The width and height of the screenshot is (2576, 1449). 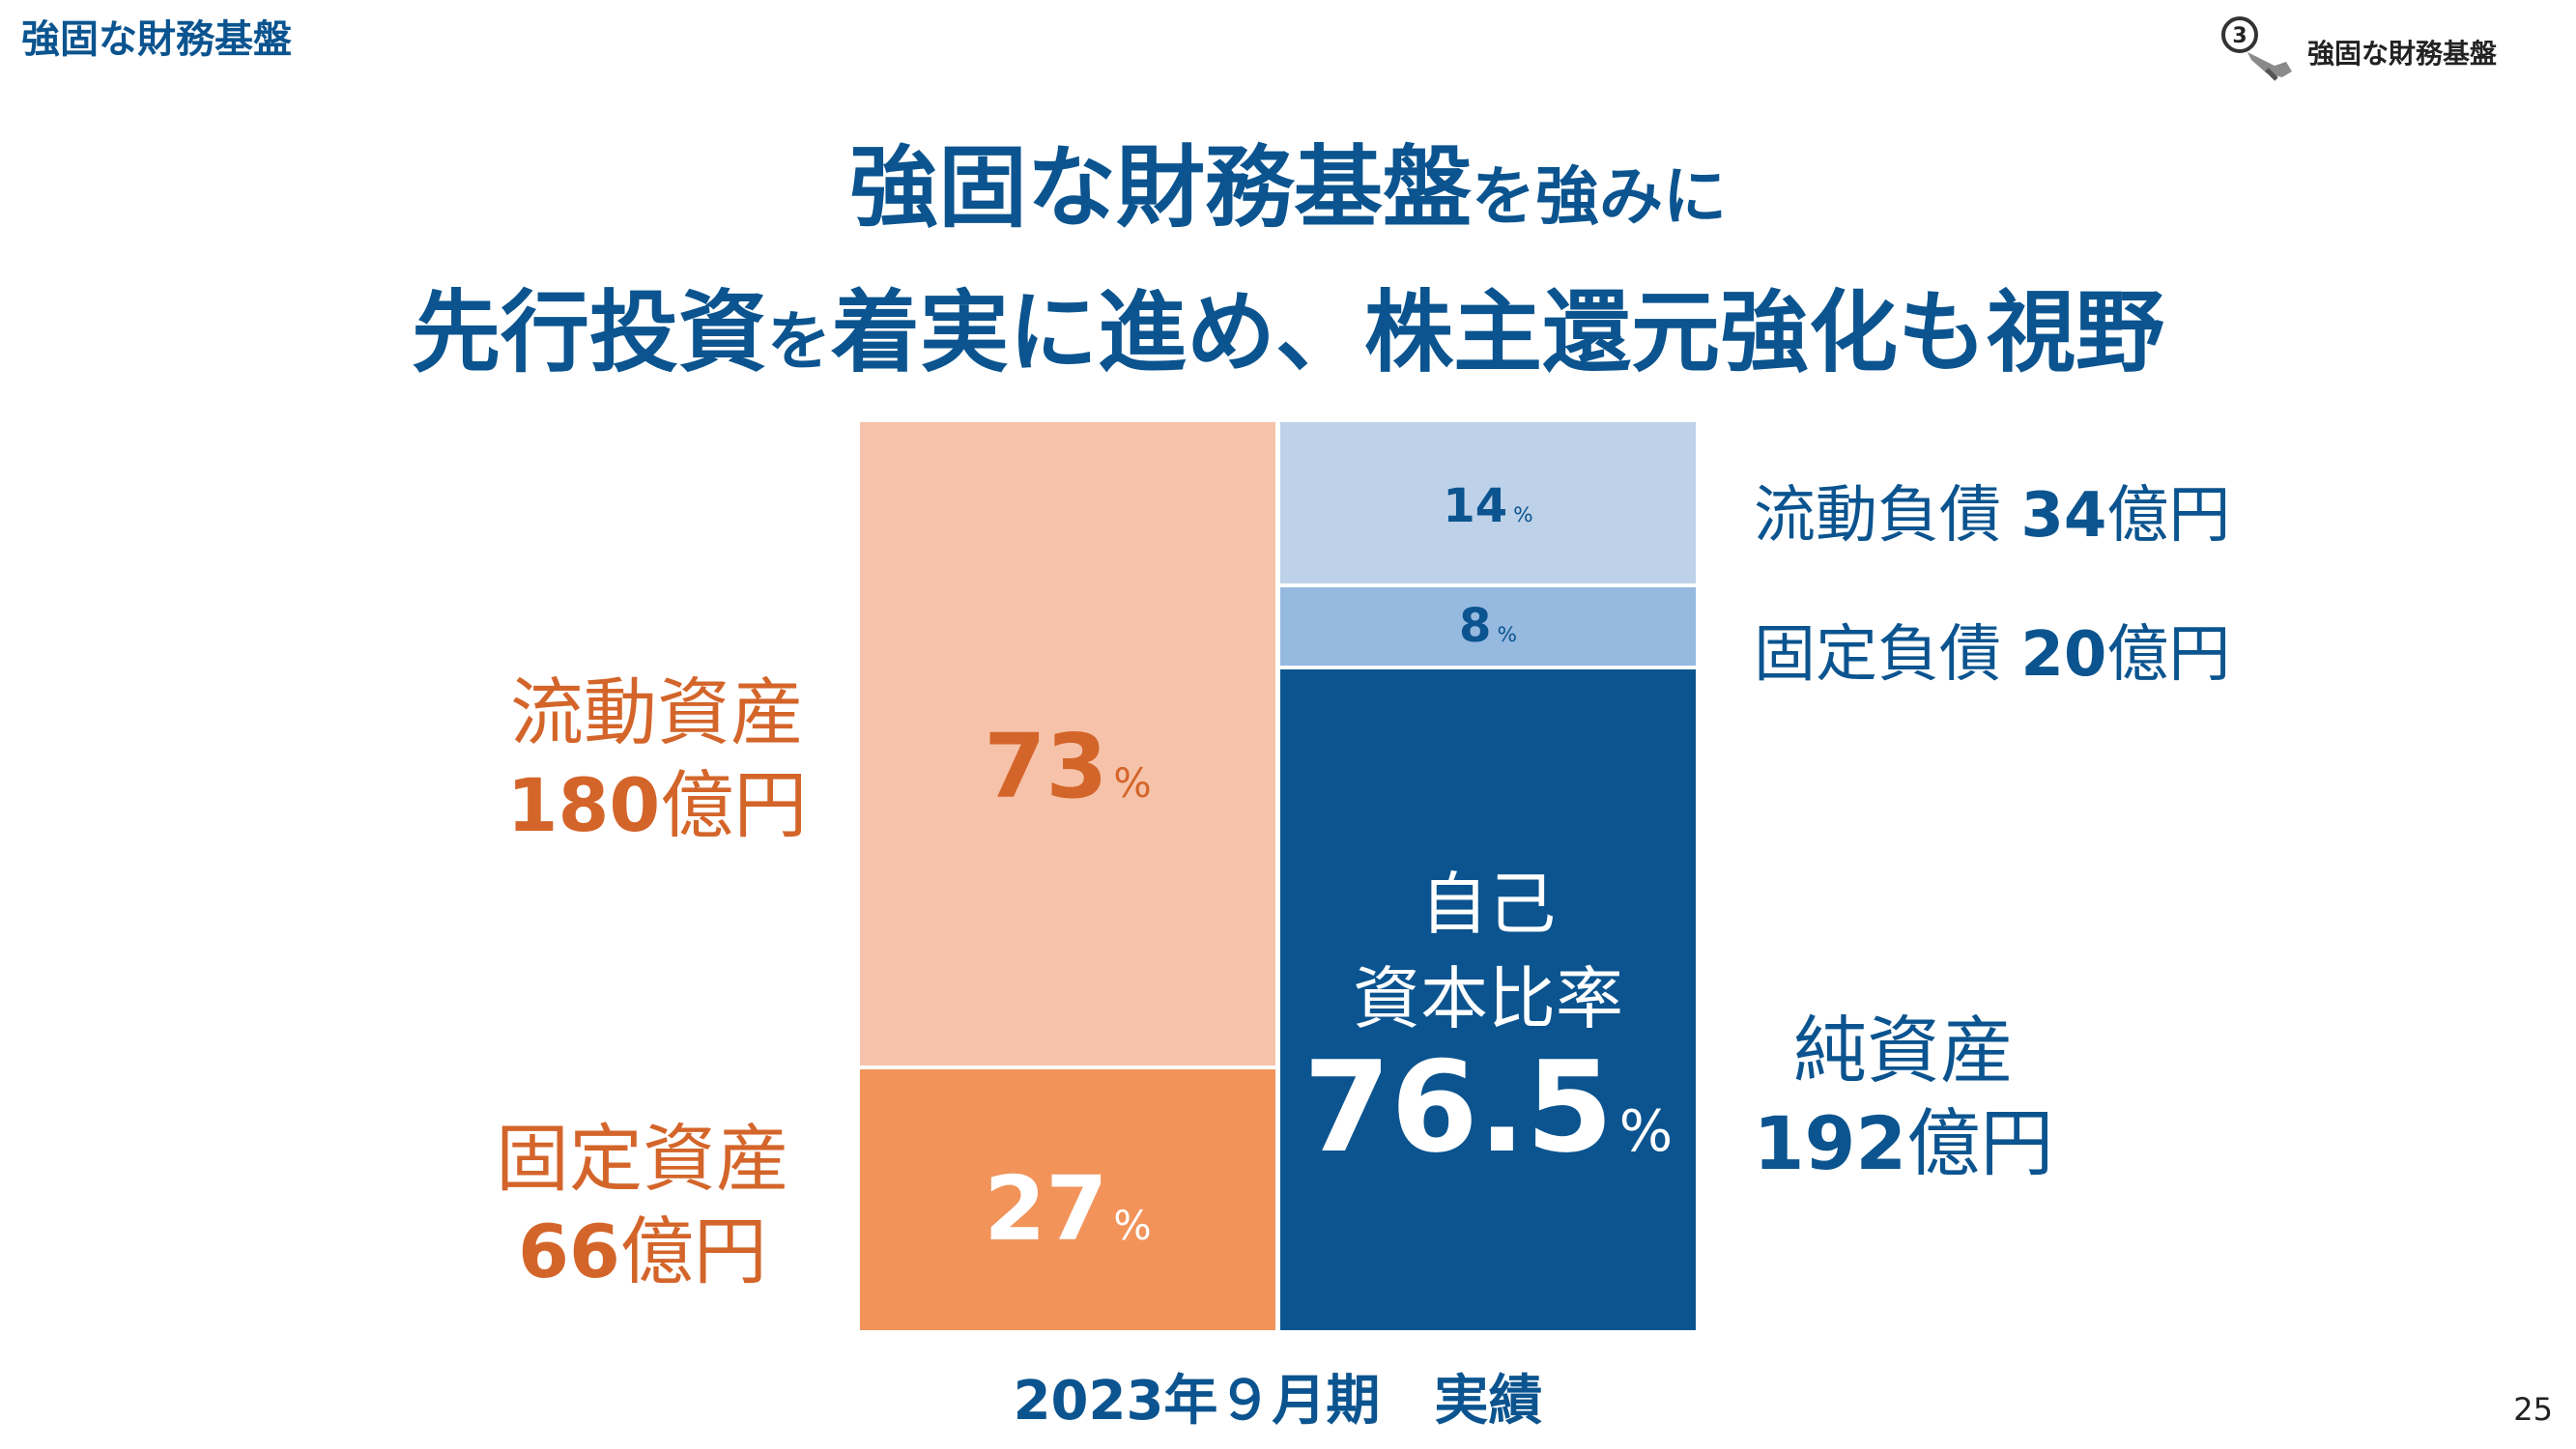 I want to click on equity-ratio-label-1: 自己, so click(x=1488, y=904).